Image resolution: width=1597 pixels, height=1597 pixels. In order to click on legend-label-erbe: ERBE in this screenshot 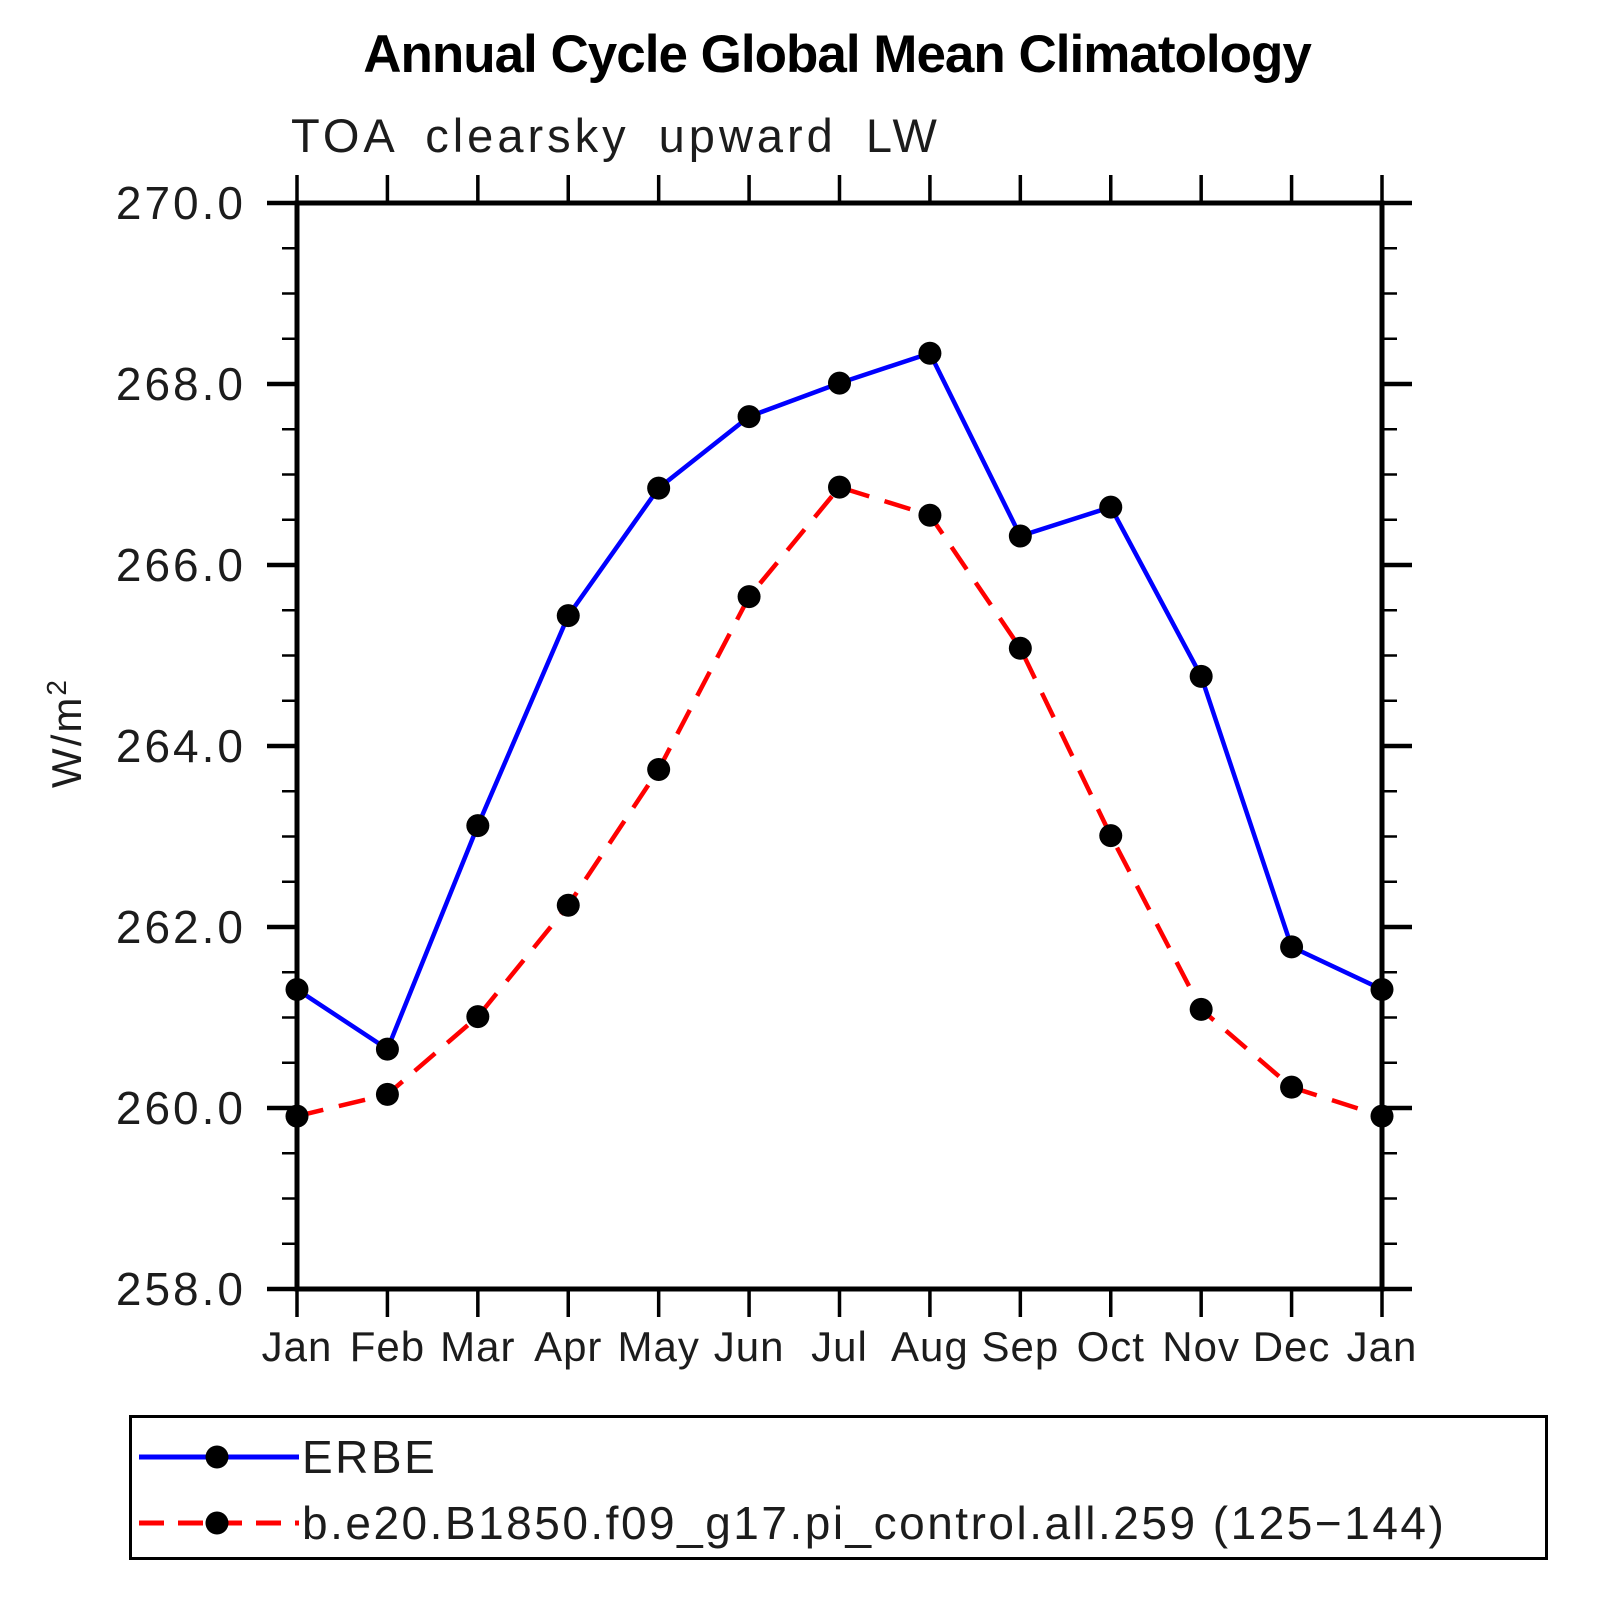, I will do `click(370, 1457)`.